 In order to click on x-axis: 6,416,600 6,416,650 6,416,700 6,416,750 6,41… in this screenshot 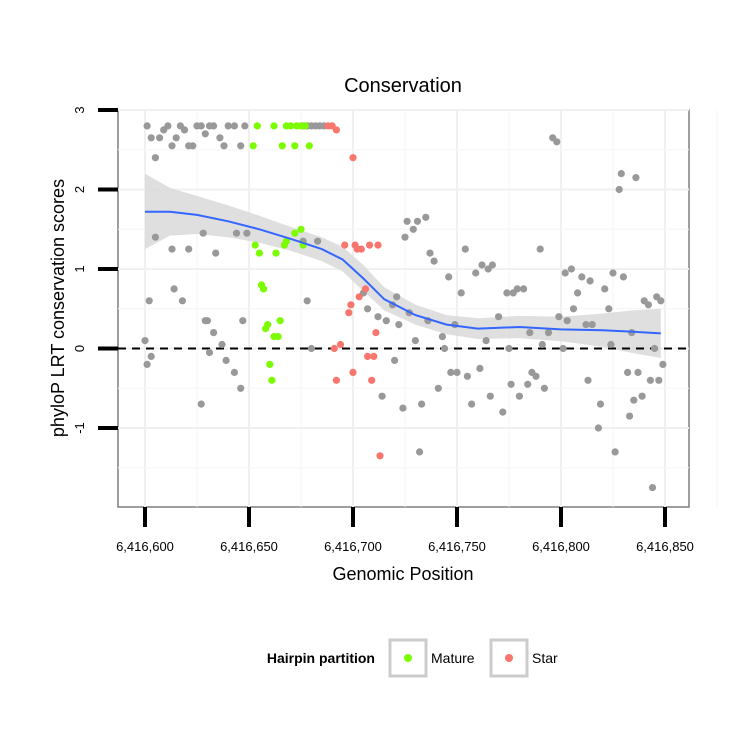, I will do `click(405, 530)`.